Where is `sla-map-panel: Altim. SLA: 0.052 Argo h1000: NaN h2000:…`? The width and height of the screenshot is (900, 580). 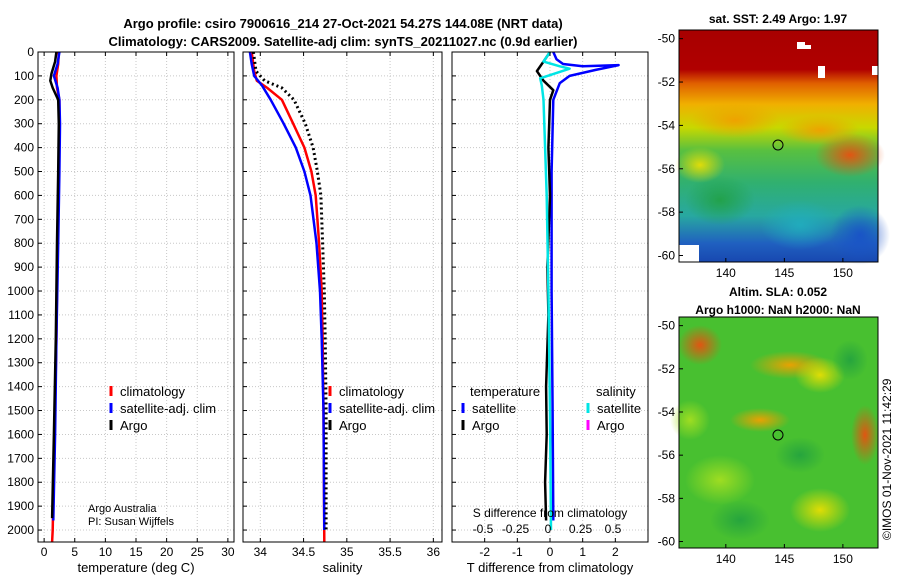
sla-map-panel: Altim. SLA: 0.052 Argo h1000: NaN h2000:… is located at coordinates (768, 425).